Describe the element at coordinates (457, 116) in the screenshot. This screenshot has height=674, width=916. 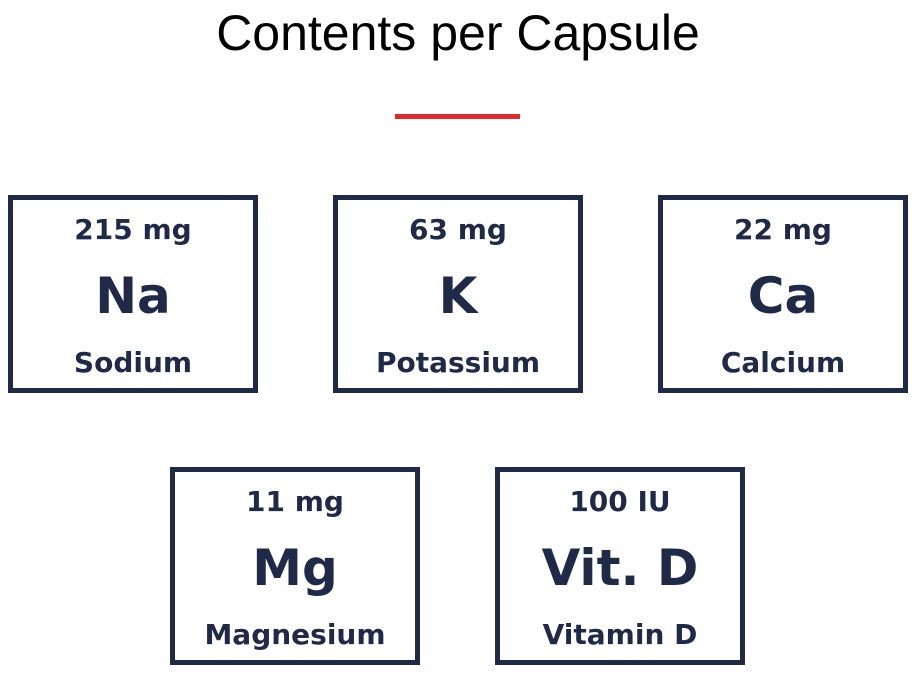
I see `title-underline` at that location.